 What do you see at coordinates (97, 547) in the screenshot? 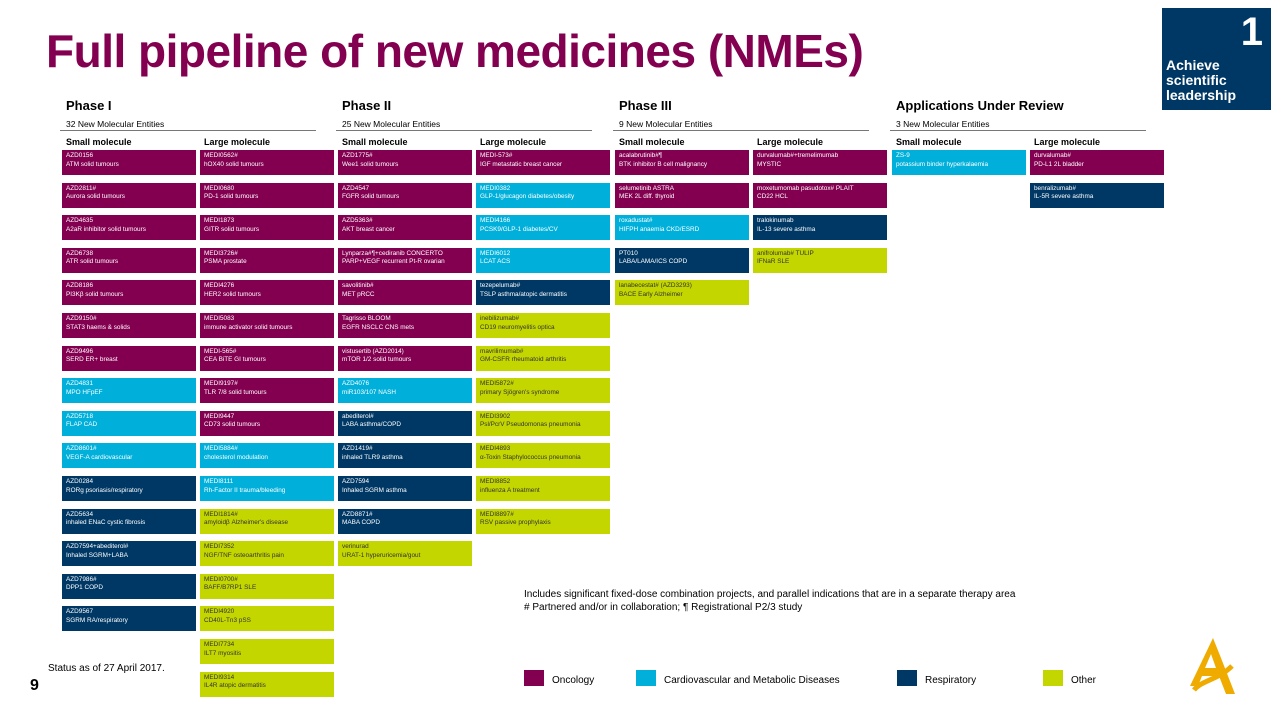
I see `drug-name: AZD7594+abediterol#` at bounding box center [97, 547].